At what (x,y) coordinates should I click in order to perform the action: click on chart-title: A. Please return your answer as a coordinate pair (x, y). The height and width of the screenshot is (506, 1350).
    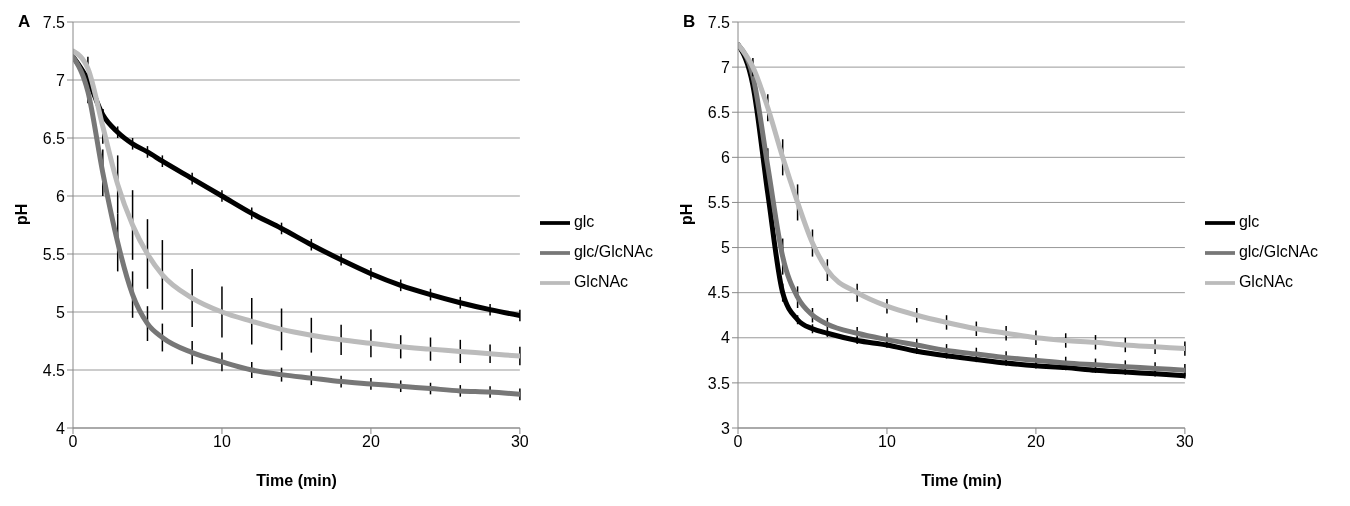
    Looking at the image, I should click on (24, 22).